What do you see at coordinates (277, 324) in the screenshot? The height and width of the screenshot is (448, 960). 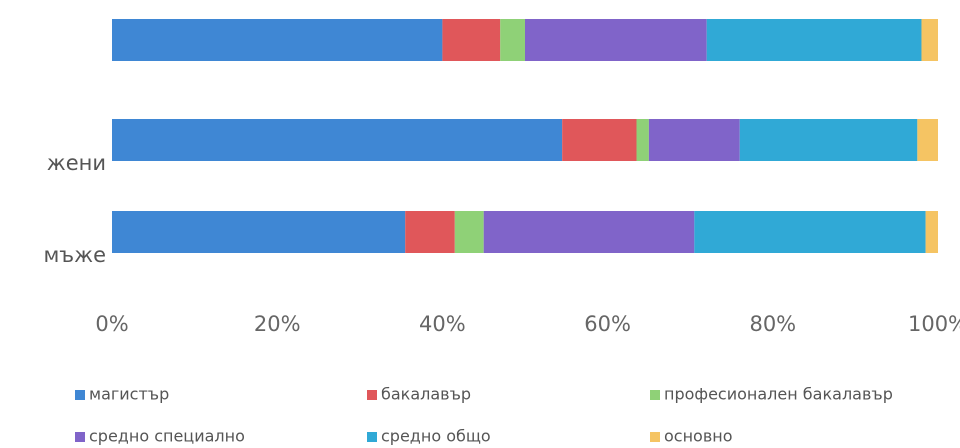 I see `x-tick-label: 20%` at bounding box center [277, 324].